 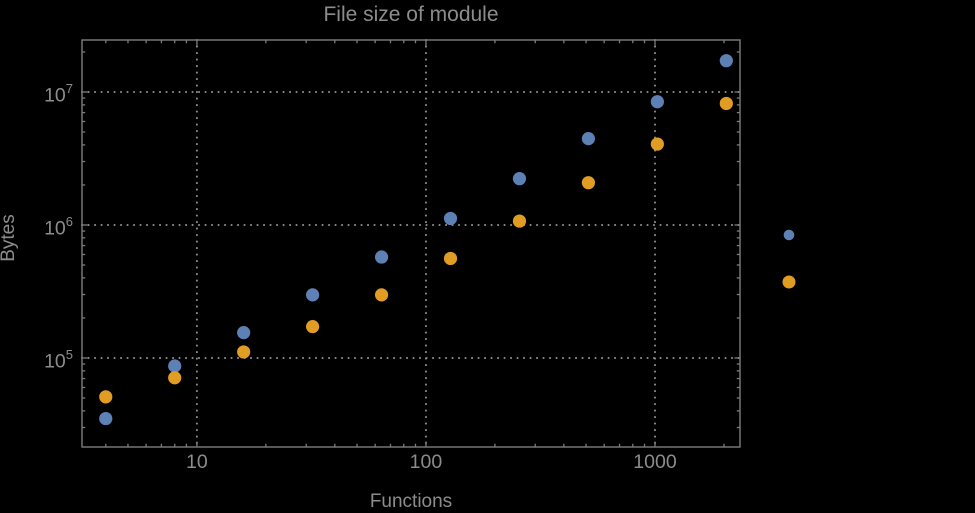 I want to click on y-axis-label: Bytes, so click(x=9, y=238).